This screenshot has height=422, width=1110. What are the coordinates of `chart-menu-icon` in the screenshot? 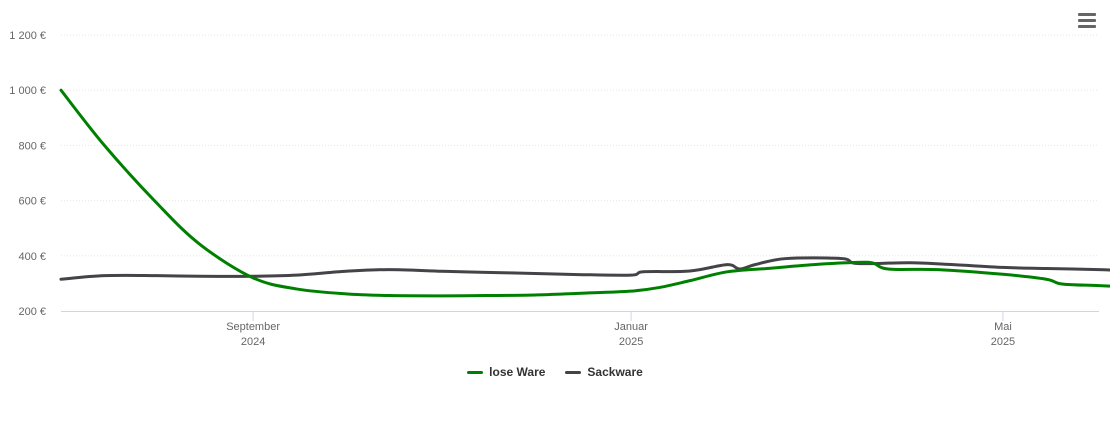 It's located at (1087, 22).